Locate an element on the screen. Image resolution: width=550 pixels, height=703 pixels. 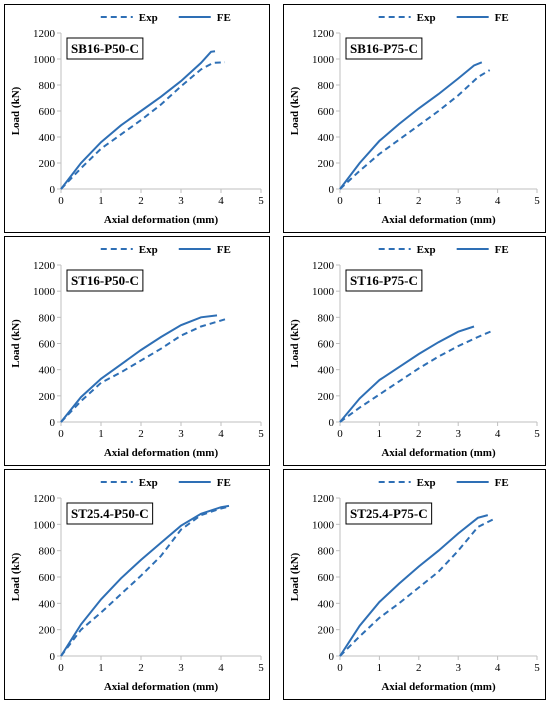
chart-title-box: SB16-P50-C is located at coordinates (105, 48).